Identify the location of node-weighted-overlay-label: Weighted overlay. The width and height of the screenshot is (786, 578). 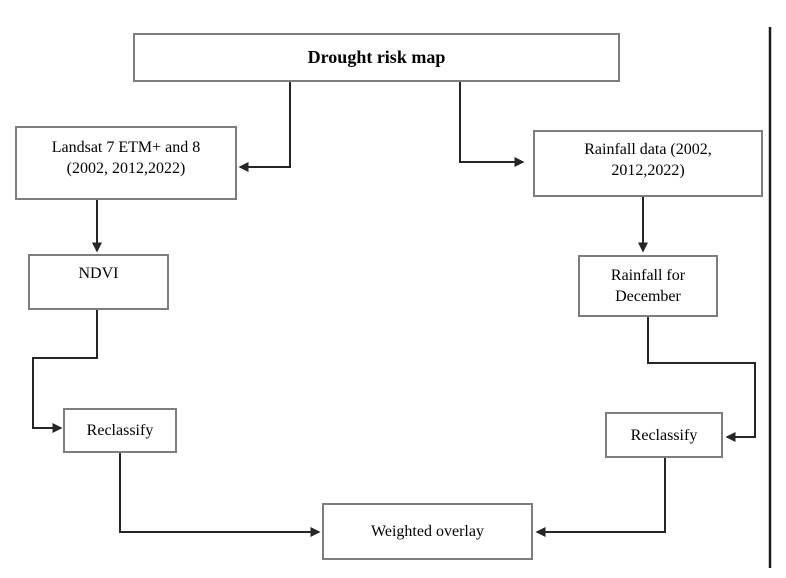
(427, 531).